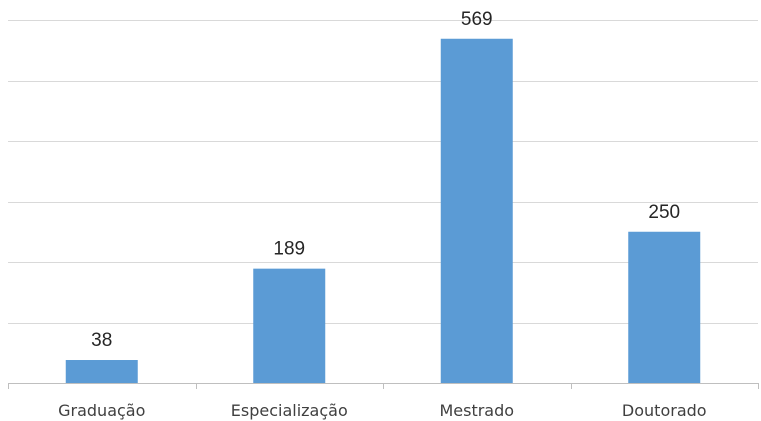 The image size is (761, 421). Describe the element at coordinates (382, 410) in the screenshot. I see `category-labels: Graduação Especialização Mestrado Doutorado` at that location.